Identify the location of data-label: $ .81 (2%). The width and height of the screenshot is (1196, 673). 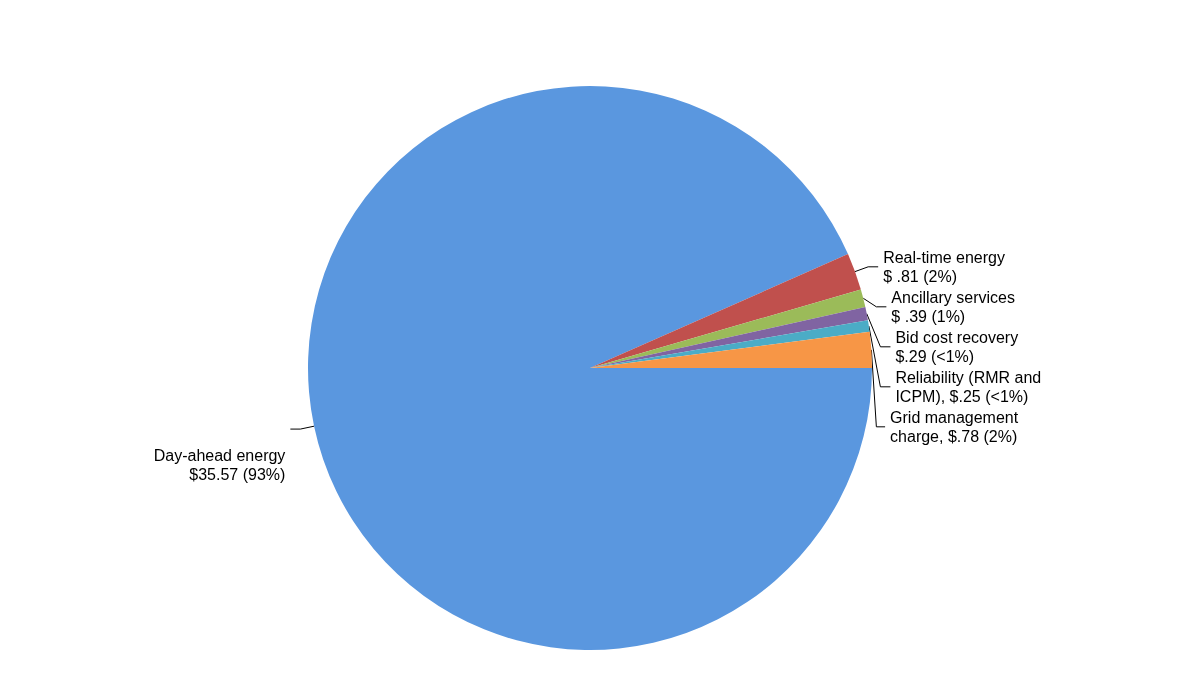
(920, 276).